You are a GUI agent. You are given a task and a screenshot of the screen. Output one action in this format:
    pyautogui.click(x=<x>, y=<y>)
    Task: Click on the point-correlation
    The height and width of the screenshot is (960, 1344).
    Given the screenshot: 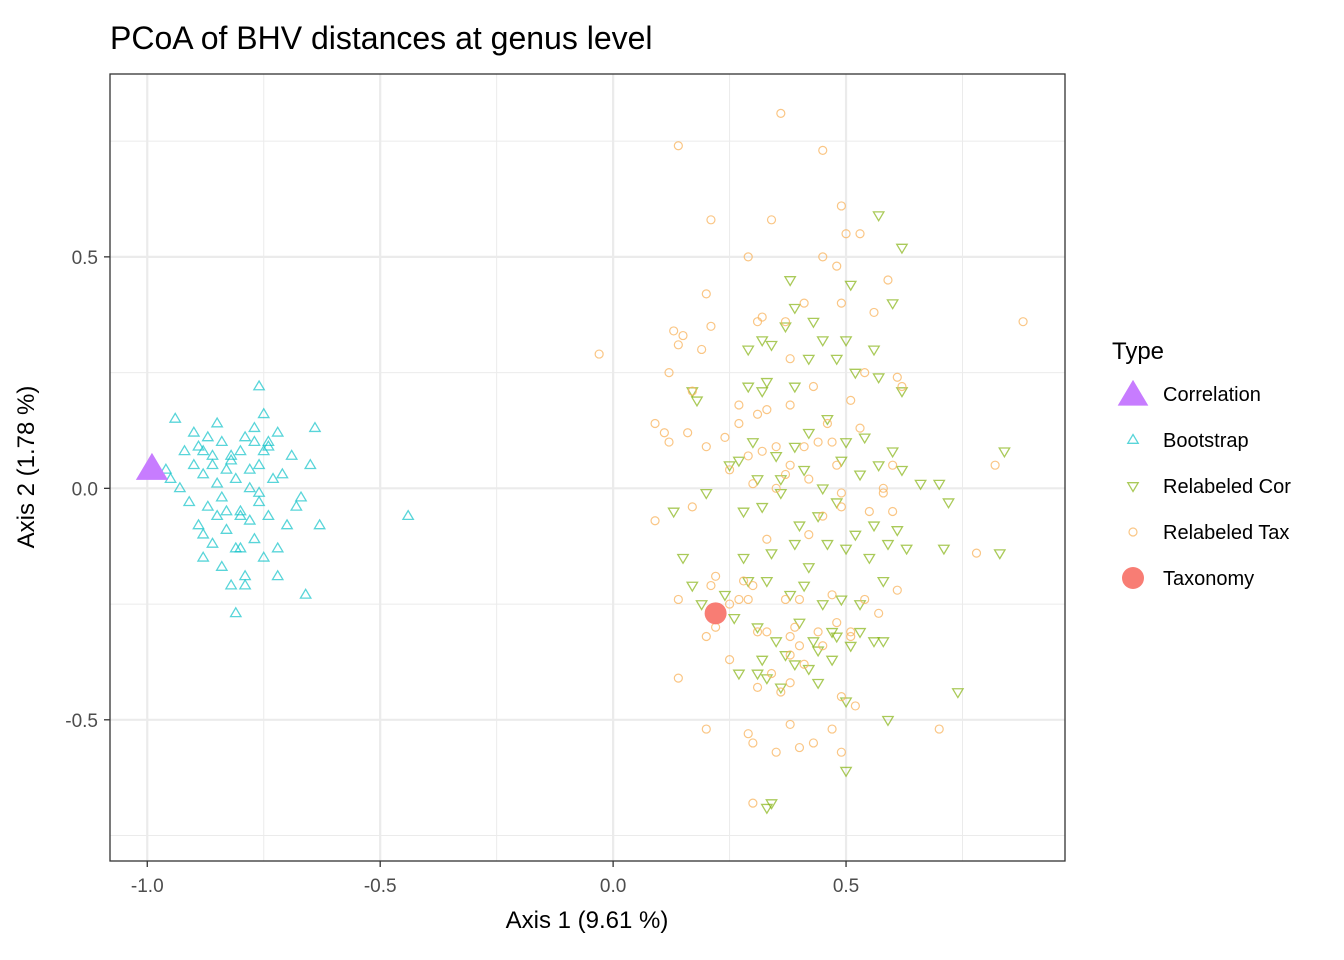 What is the action you would take?
    pyautogui.click(x=152, y=466)
    